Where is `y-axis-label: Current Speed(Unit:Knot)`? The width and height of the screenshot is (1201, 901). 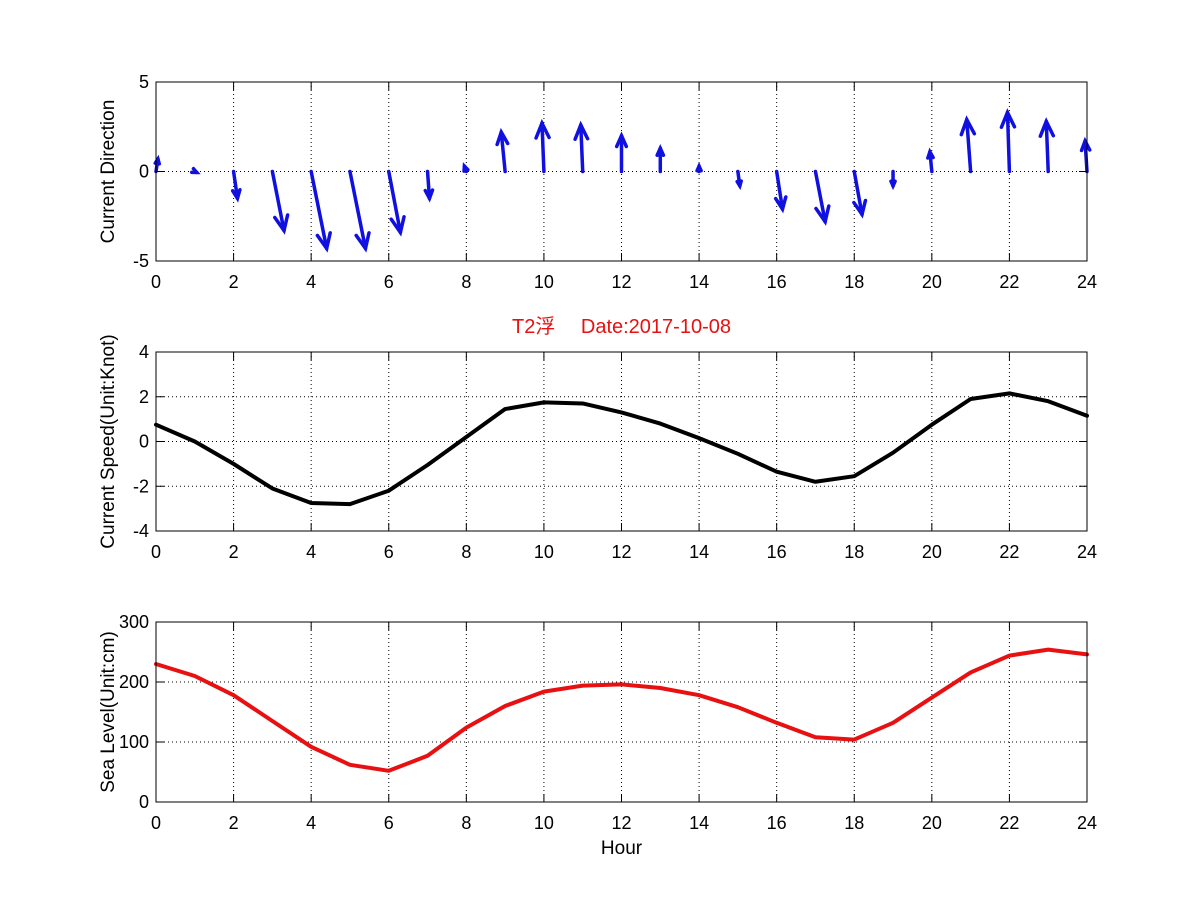
y-axis-label: Current Speed(Unit:Knot) is located at coordinates (108, 441).